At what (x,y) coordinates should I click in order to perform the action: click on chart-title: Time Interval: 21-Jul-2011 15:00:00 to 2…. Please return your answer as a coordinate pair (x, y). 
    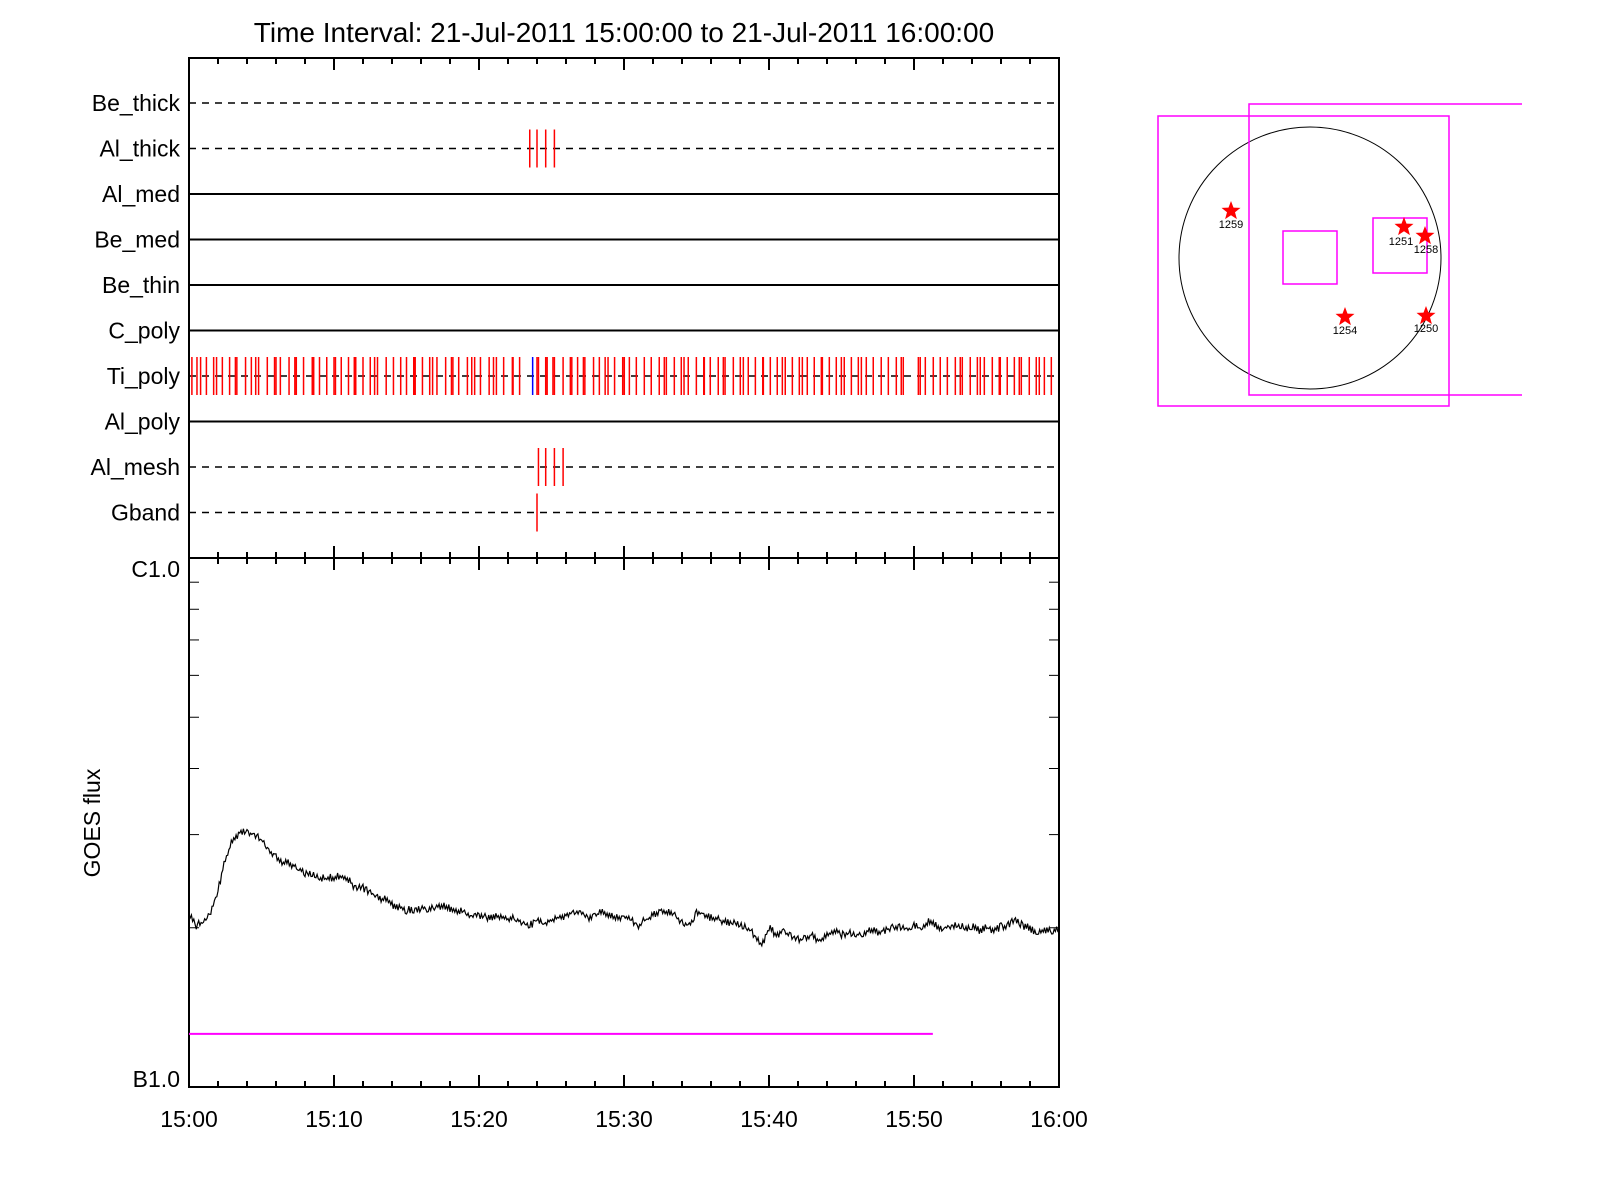
    Looking at the image, I should click on (624, 32).